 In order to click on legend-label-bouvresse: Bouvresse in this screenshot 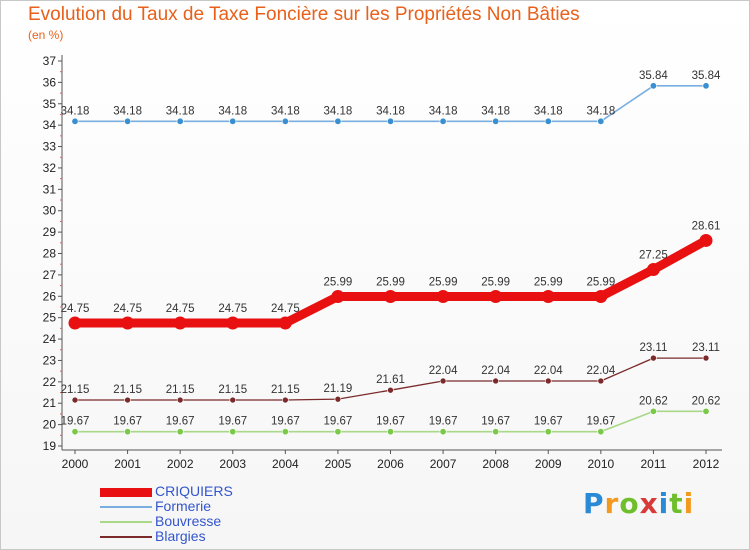, I will do `click(188, 521)`.